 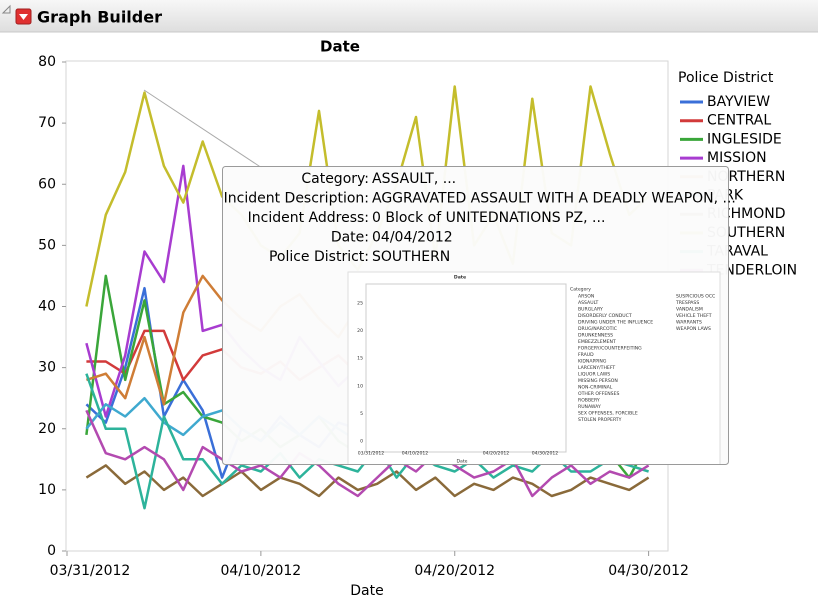 What do you see at coordinates (412, 238) in the screenshot?
I see `tooltip-field-value: 04/04/2012` at bounding box center [412, 238].